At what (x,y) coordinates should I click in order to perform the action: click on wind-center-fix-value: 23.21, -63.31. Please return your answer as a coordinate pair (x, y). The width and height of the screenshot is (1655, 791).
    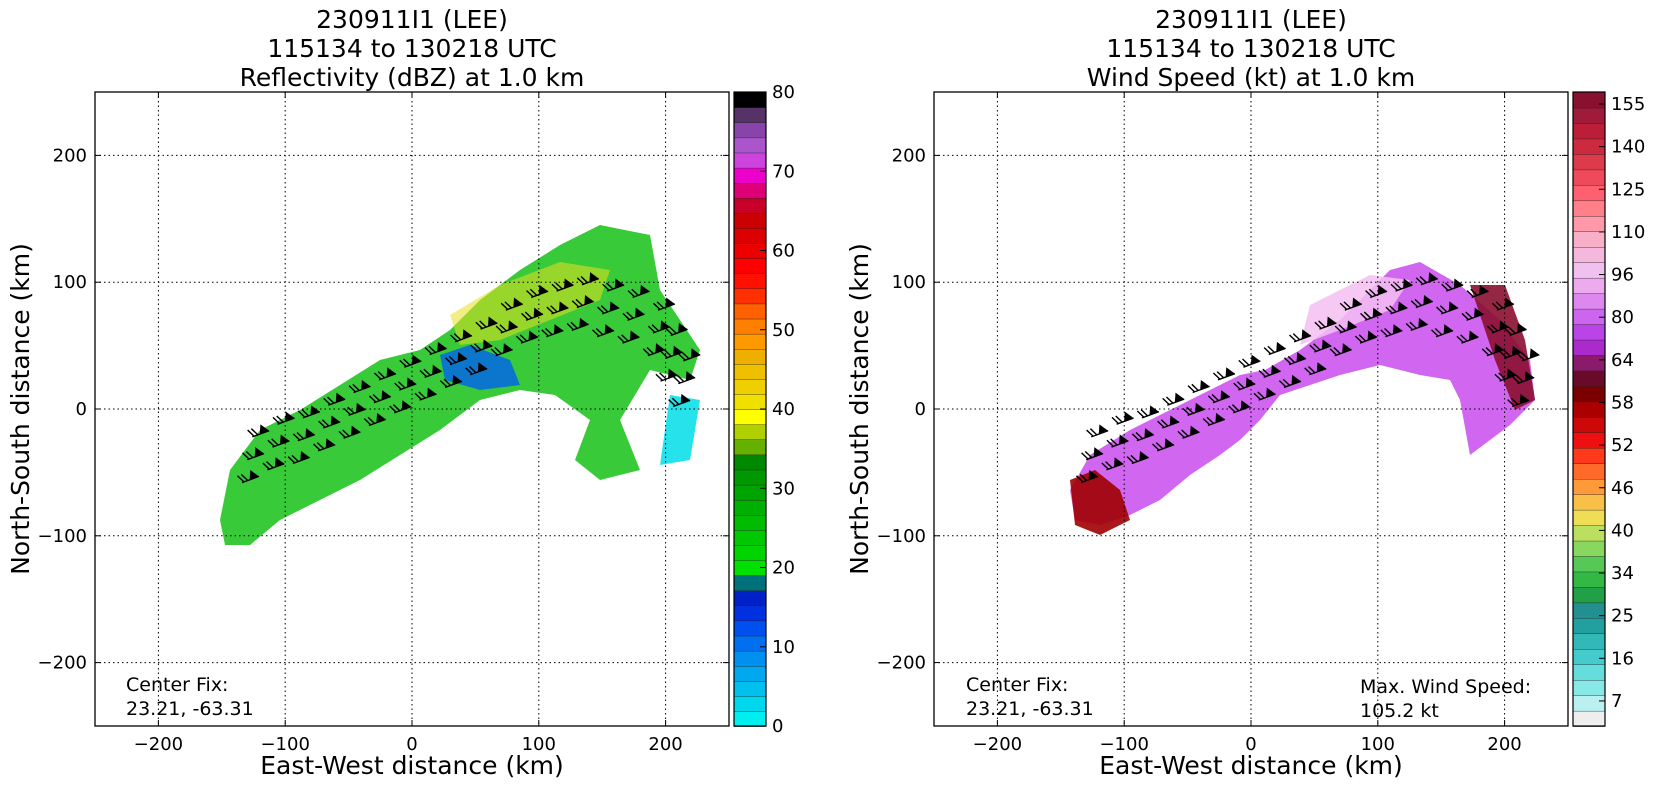
    Looking at the image, I should click on (1030, 709).